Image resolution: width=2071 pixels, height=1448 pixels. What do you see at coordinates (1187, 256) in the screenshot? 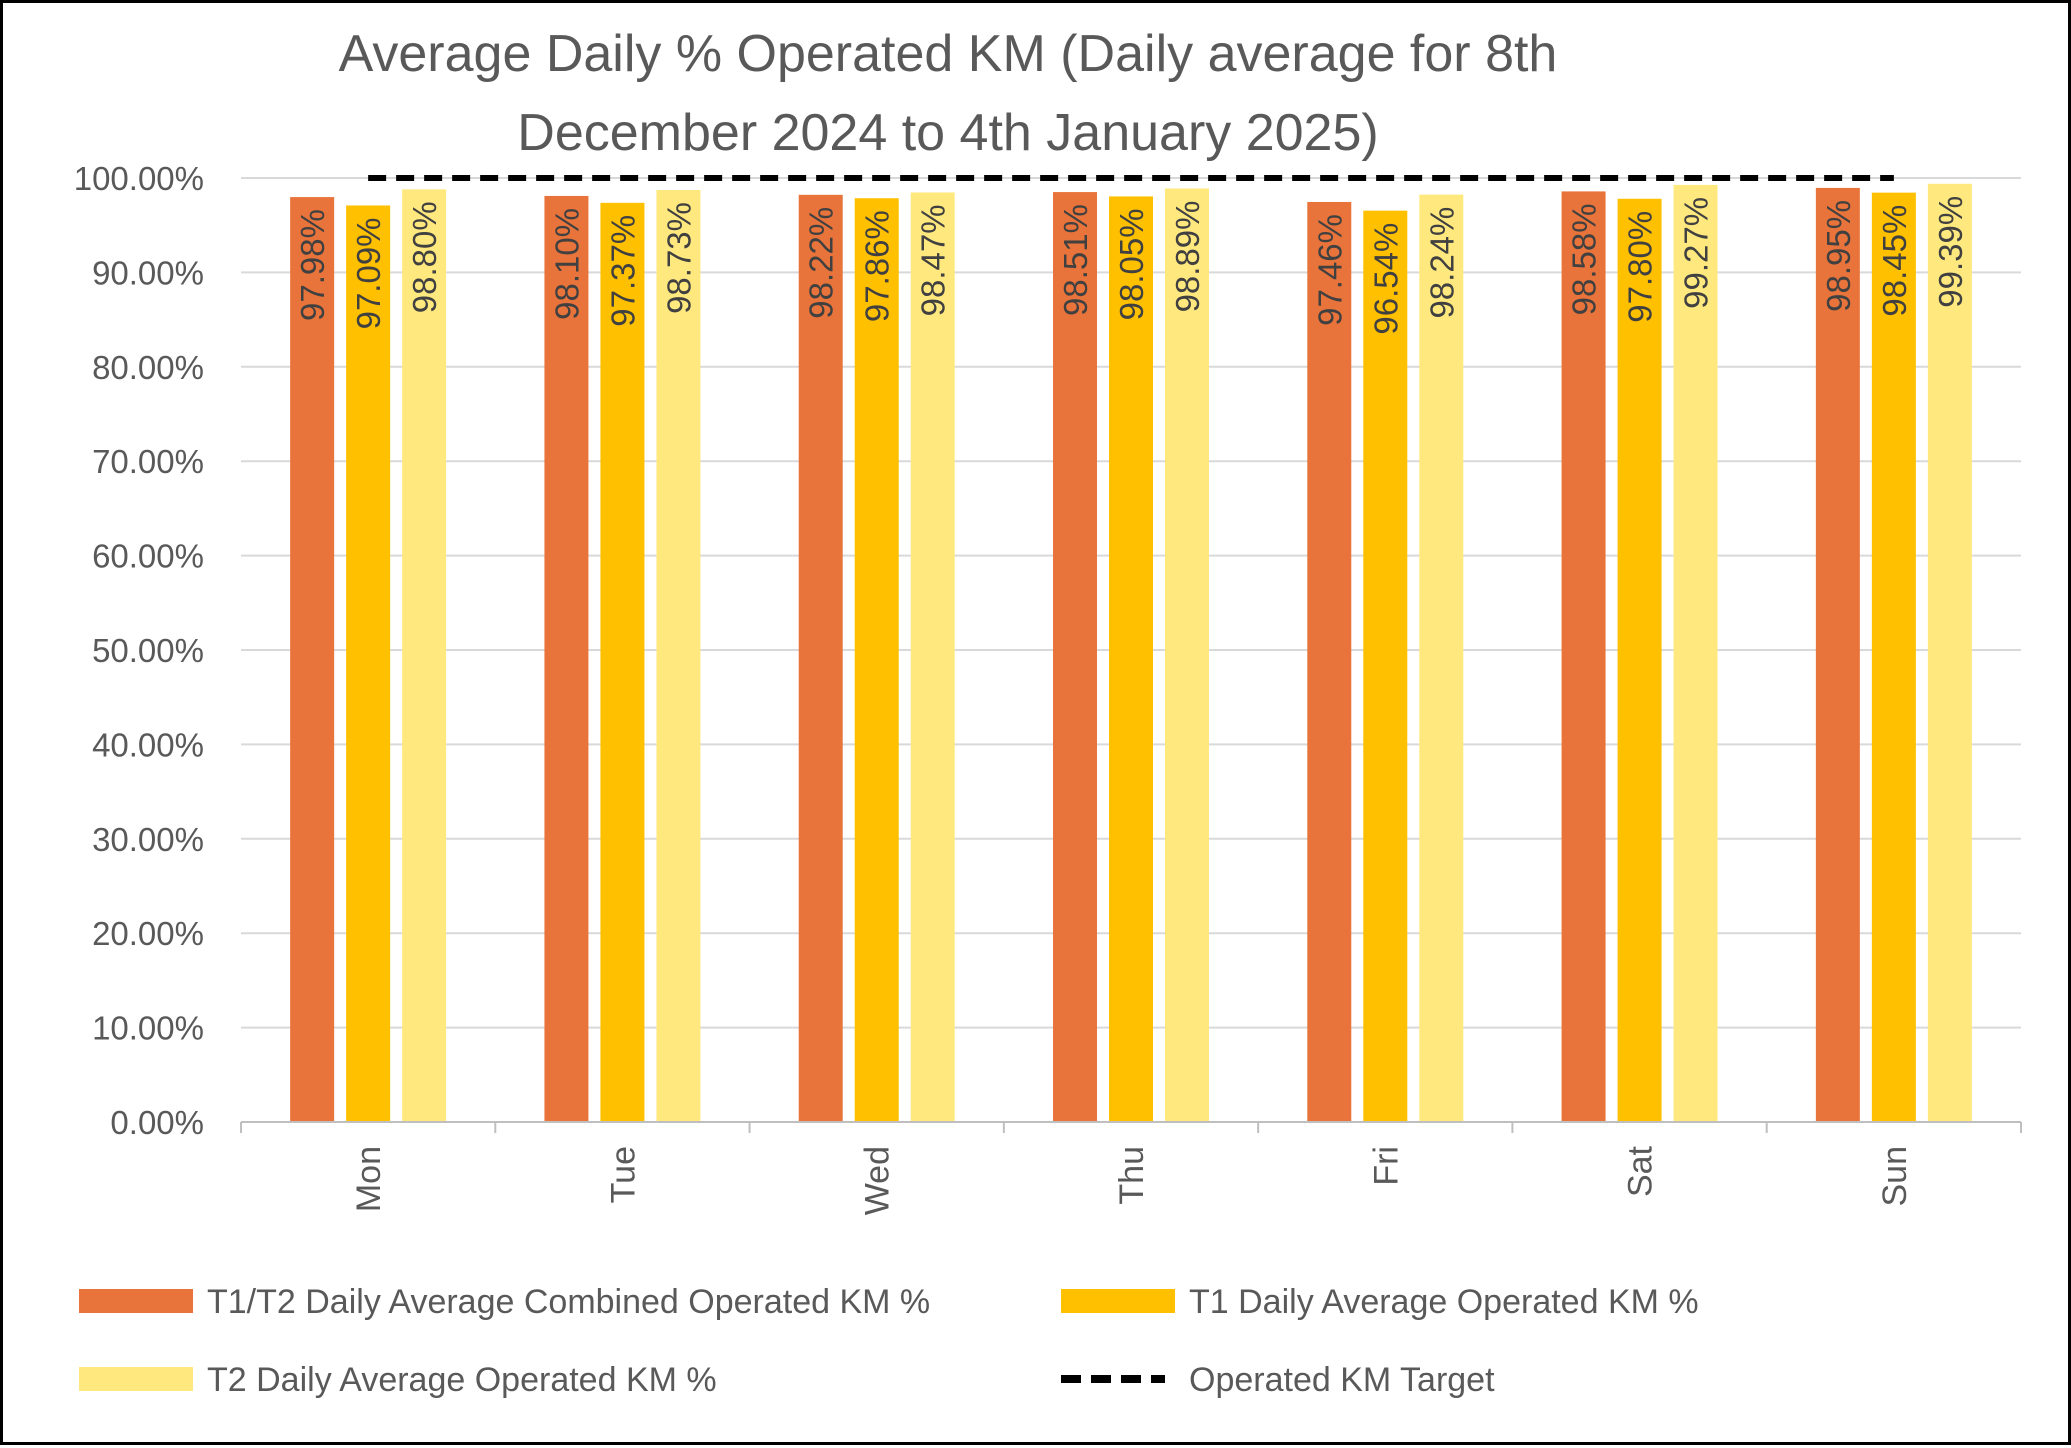
I see `data-label: 98.89%` at bounding box center [1187, 256].